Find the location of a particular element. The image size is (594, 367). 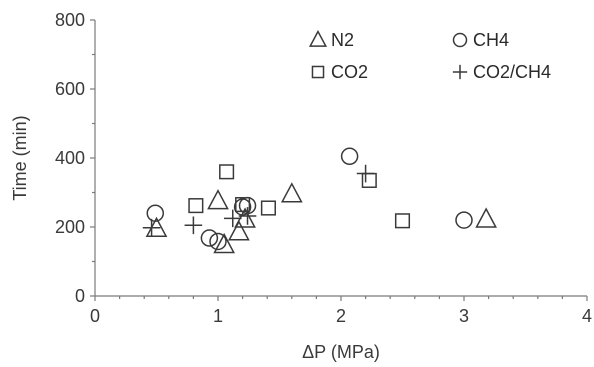

y-tick-label: 600 is located at coordinates (70, 89).